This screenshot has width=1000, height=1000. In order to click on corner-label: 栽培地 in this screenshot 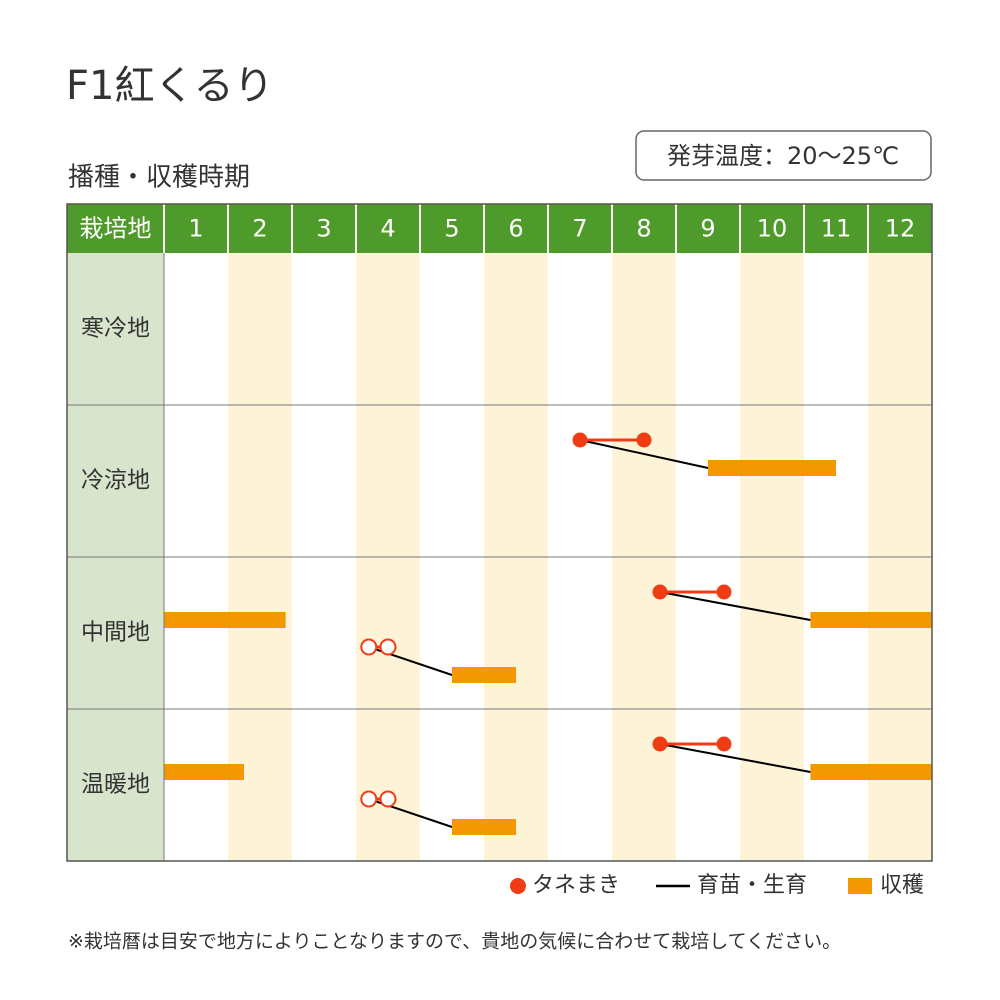, I will do `click(116, 229)`.